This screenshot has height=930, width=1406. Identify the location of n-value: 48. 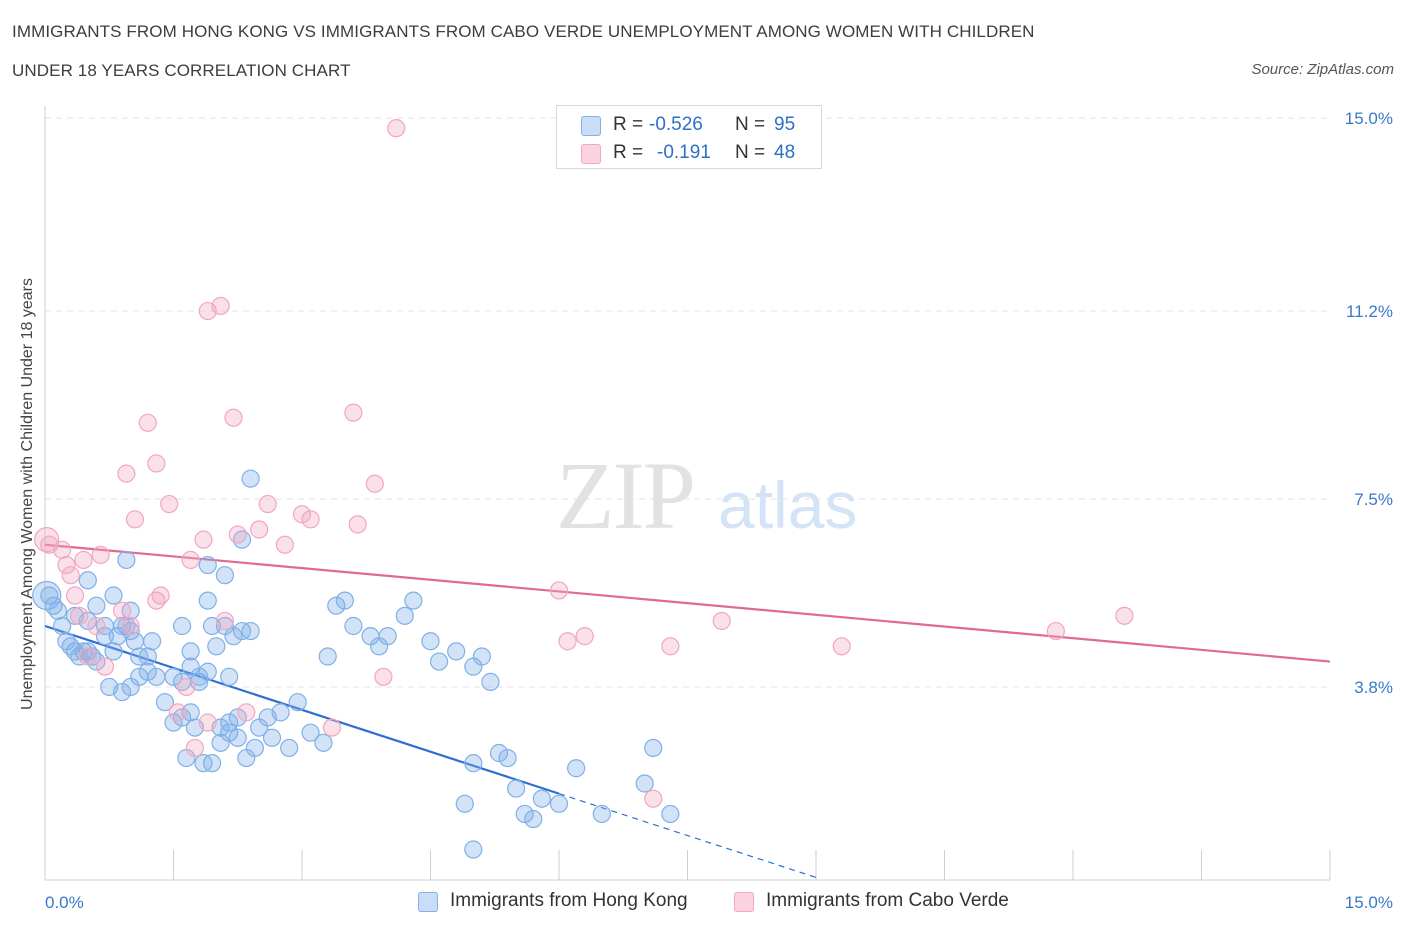
(785, 152).